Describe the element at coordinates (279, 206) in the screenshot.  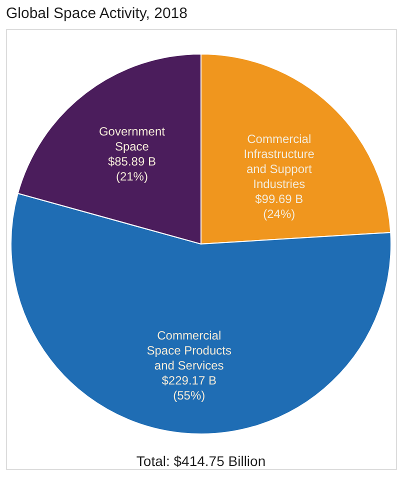
I see `data-label: $99.69 B (24%)` at that location.